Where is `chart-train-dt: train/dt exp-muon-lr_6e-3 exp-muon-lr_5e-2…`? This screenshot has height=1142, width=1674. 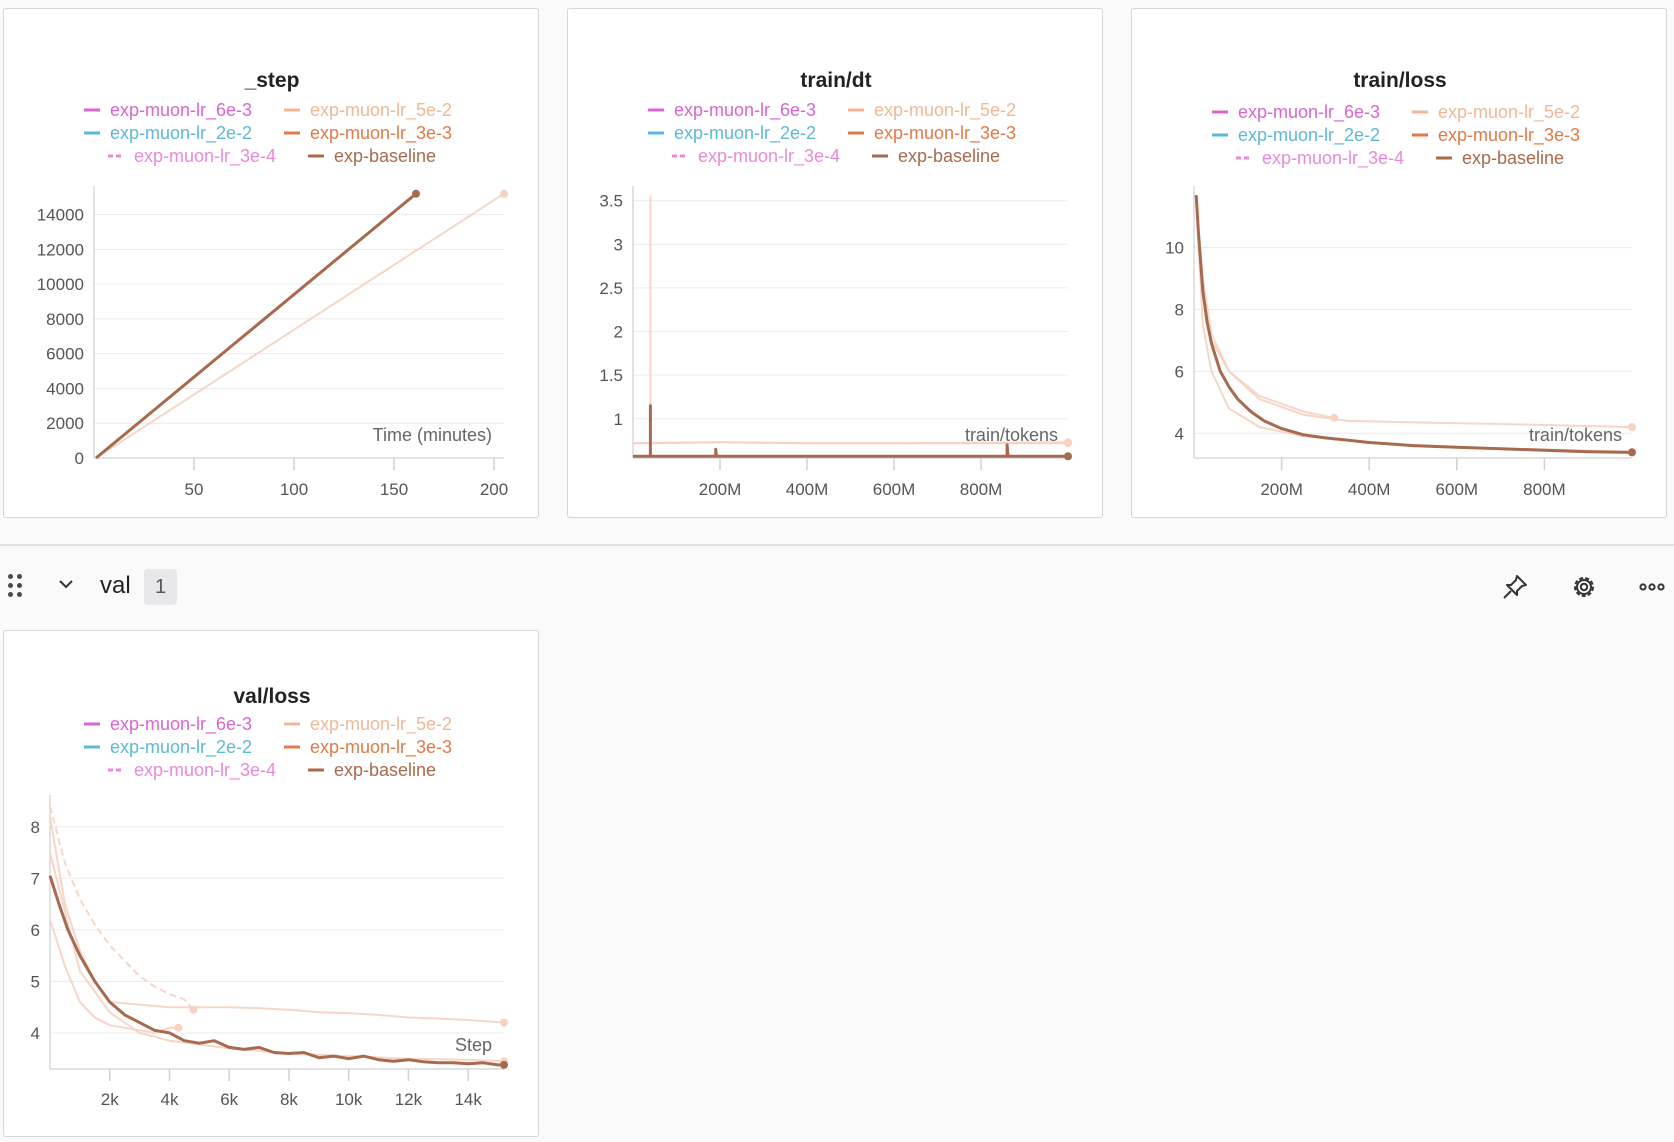 chart-train-dt: train/dt exp-muon-lr_6e-3 exp-muon-lr_5e-2… is located at coordinates (835, 284).